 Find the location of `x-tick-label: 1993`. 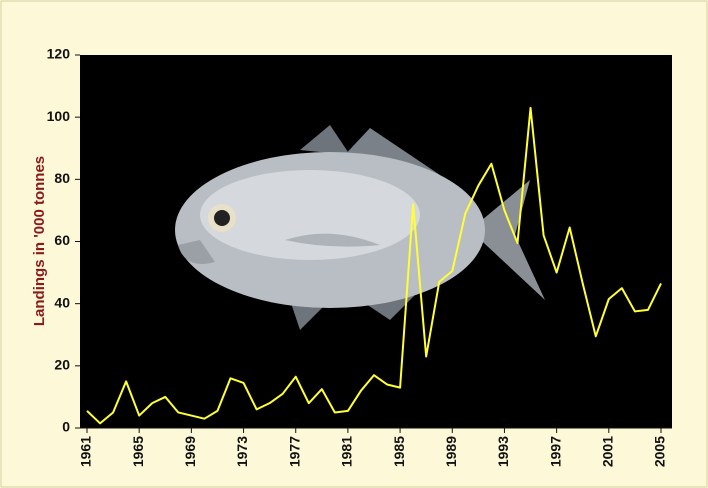

x-tick-label: 1993 is located at coordinates (503, 451).